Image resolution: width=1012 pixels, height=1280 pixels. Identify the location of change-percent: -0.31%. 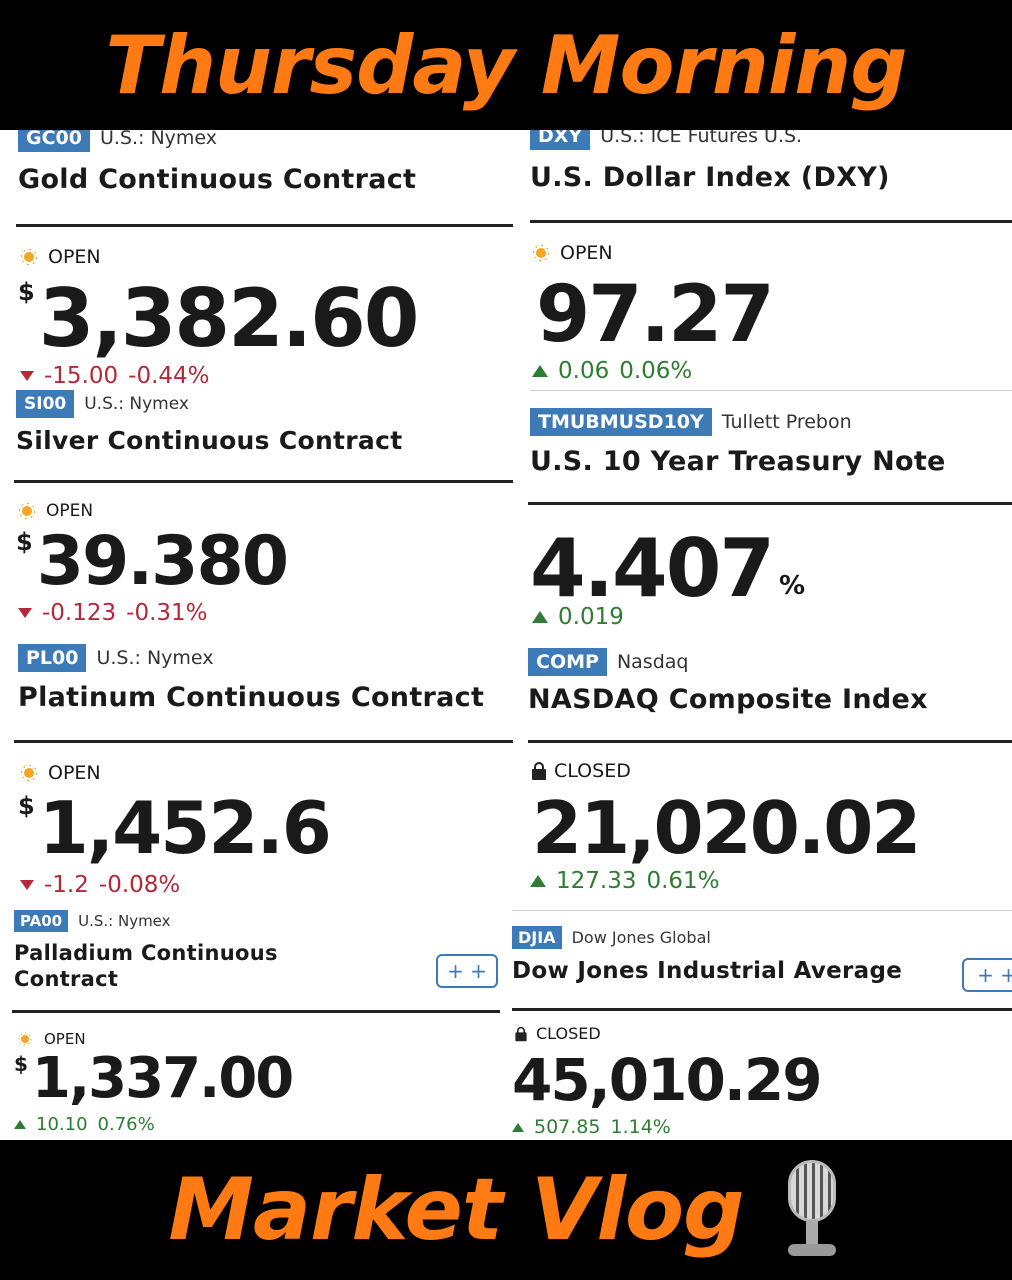
(167, 613).